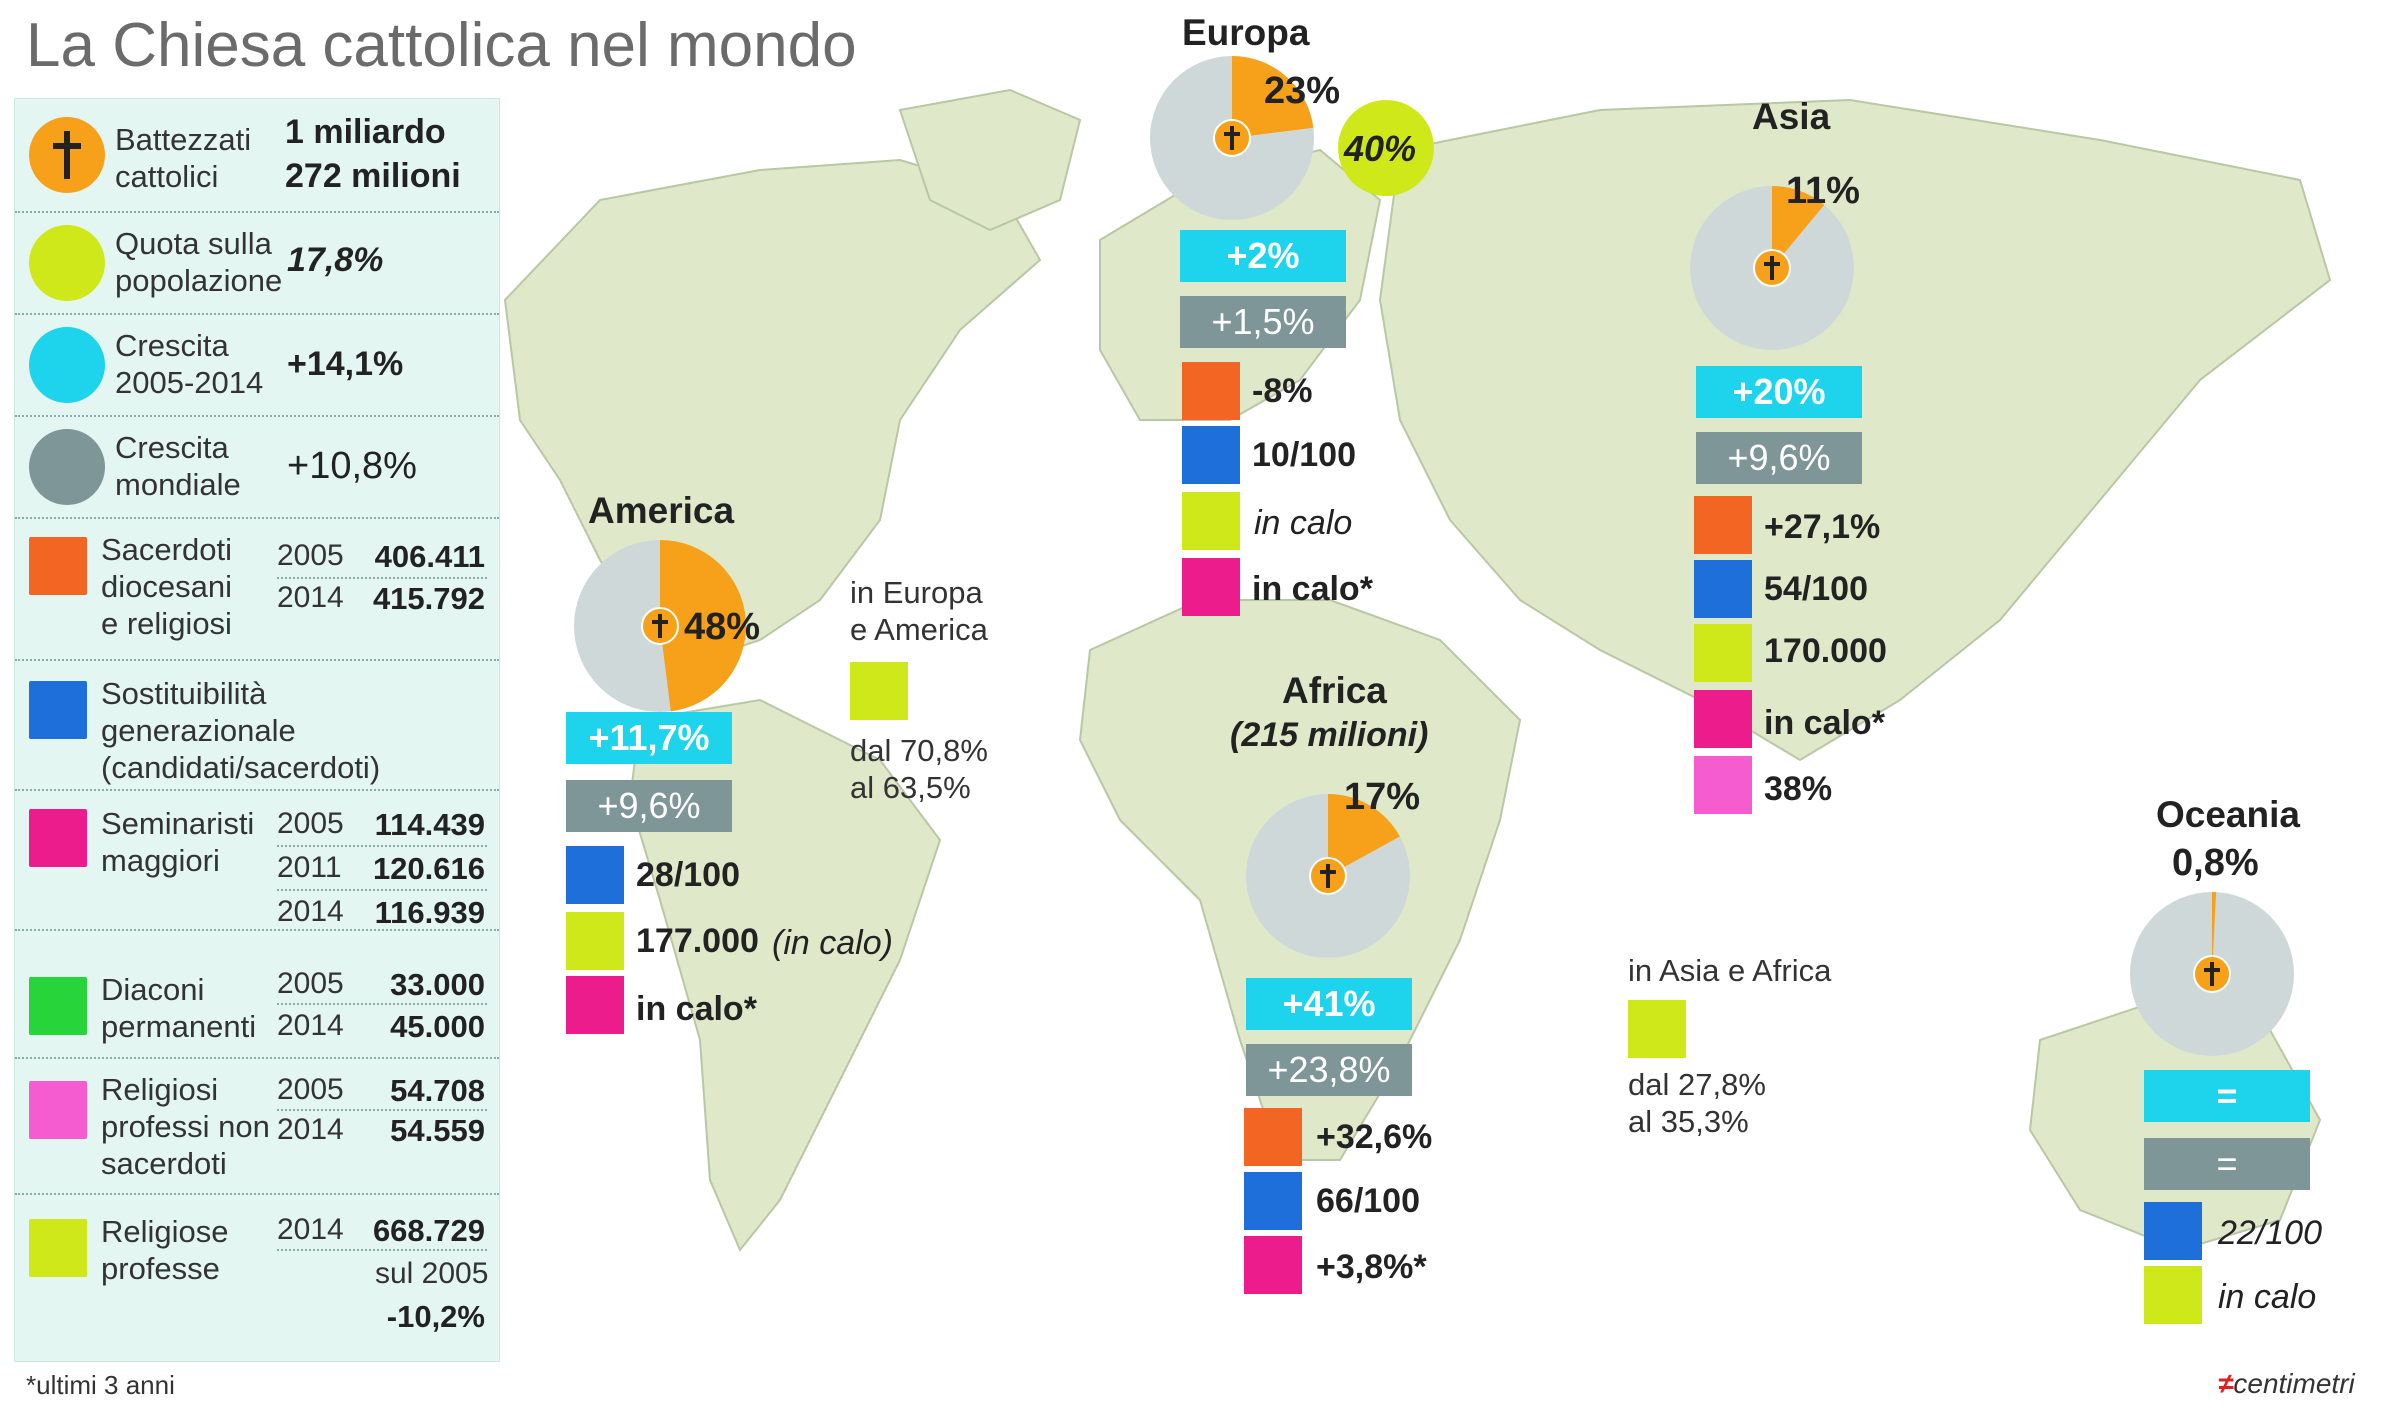  I want to click on priests-year-1: 2005, so click(310, 555).